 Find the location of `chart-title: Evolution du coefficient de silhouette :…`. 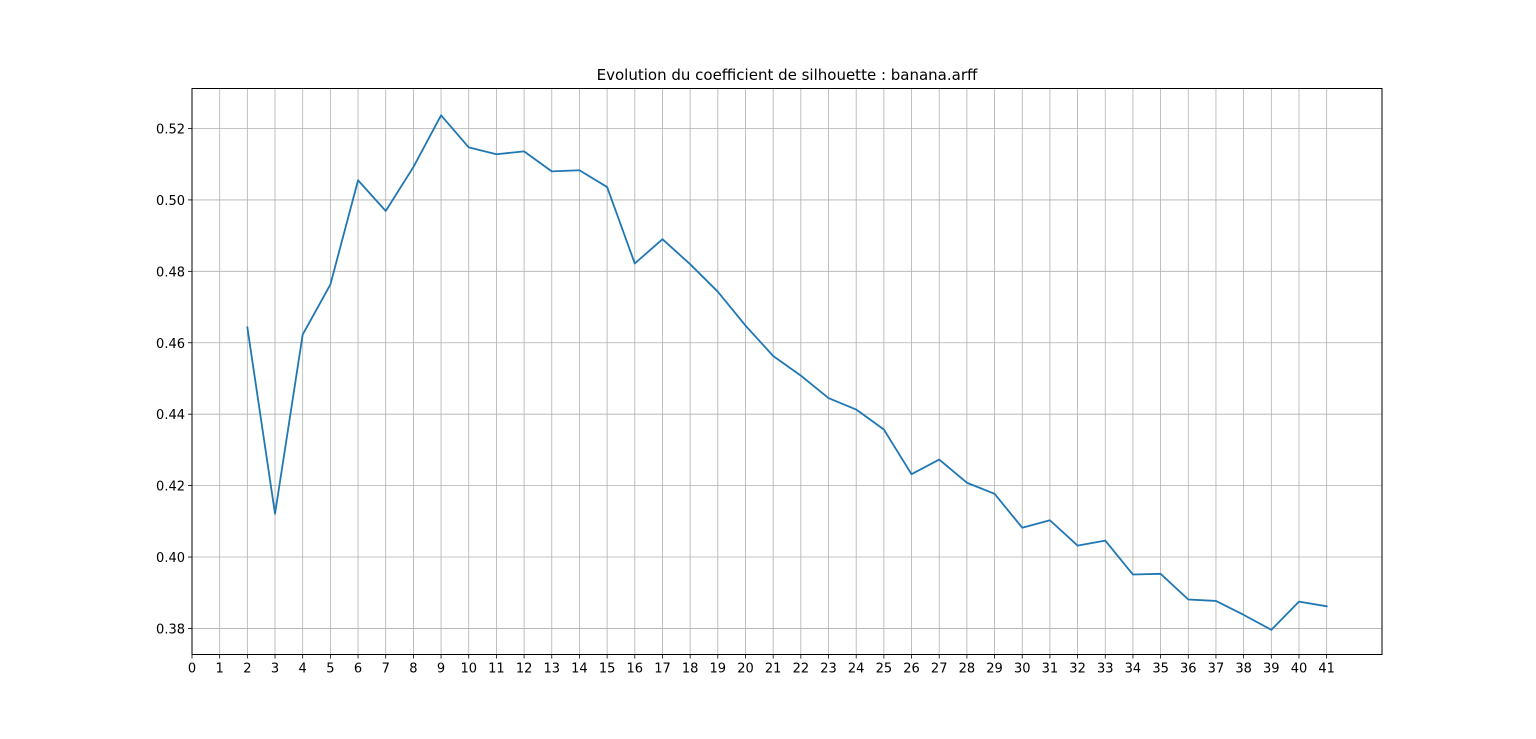

chart-title: Evolution du coefficient de silhouette :… is located at coordinates (787, 75).